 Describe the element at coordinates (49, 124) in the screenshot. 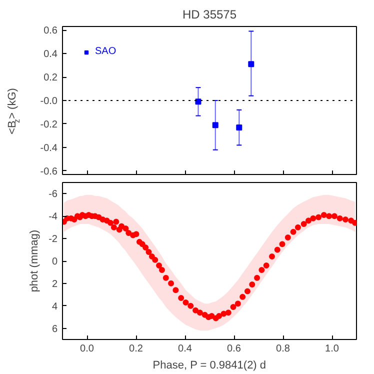

I see `y-tick-label: -0.2` at that location.